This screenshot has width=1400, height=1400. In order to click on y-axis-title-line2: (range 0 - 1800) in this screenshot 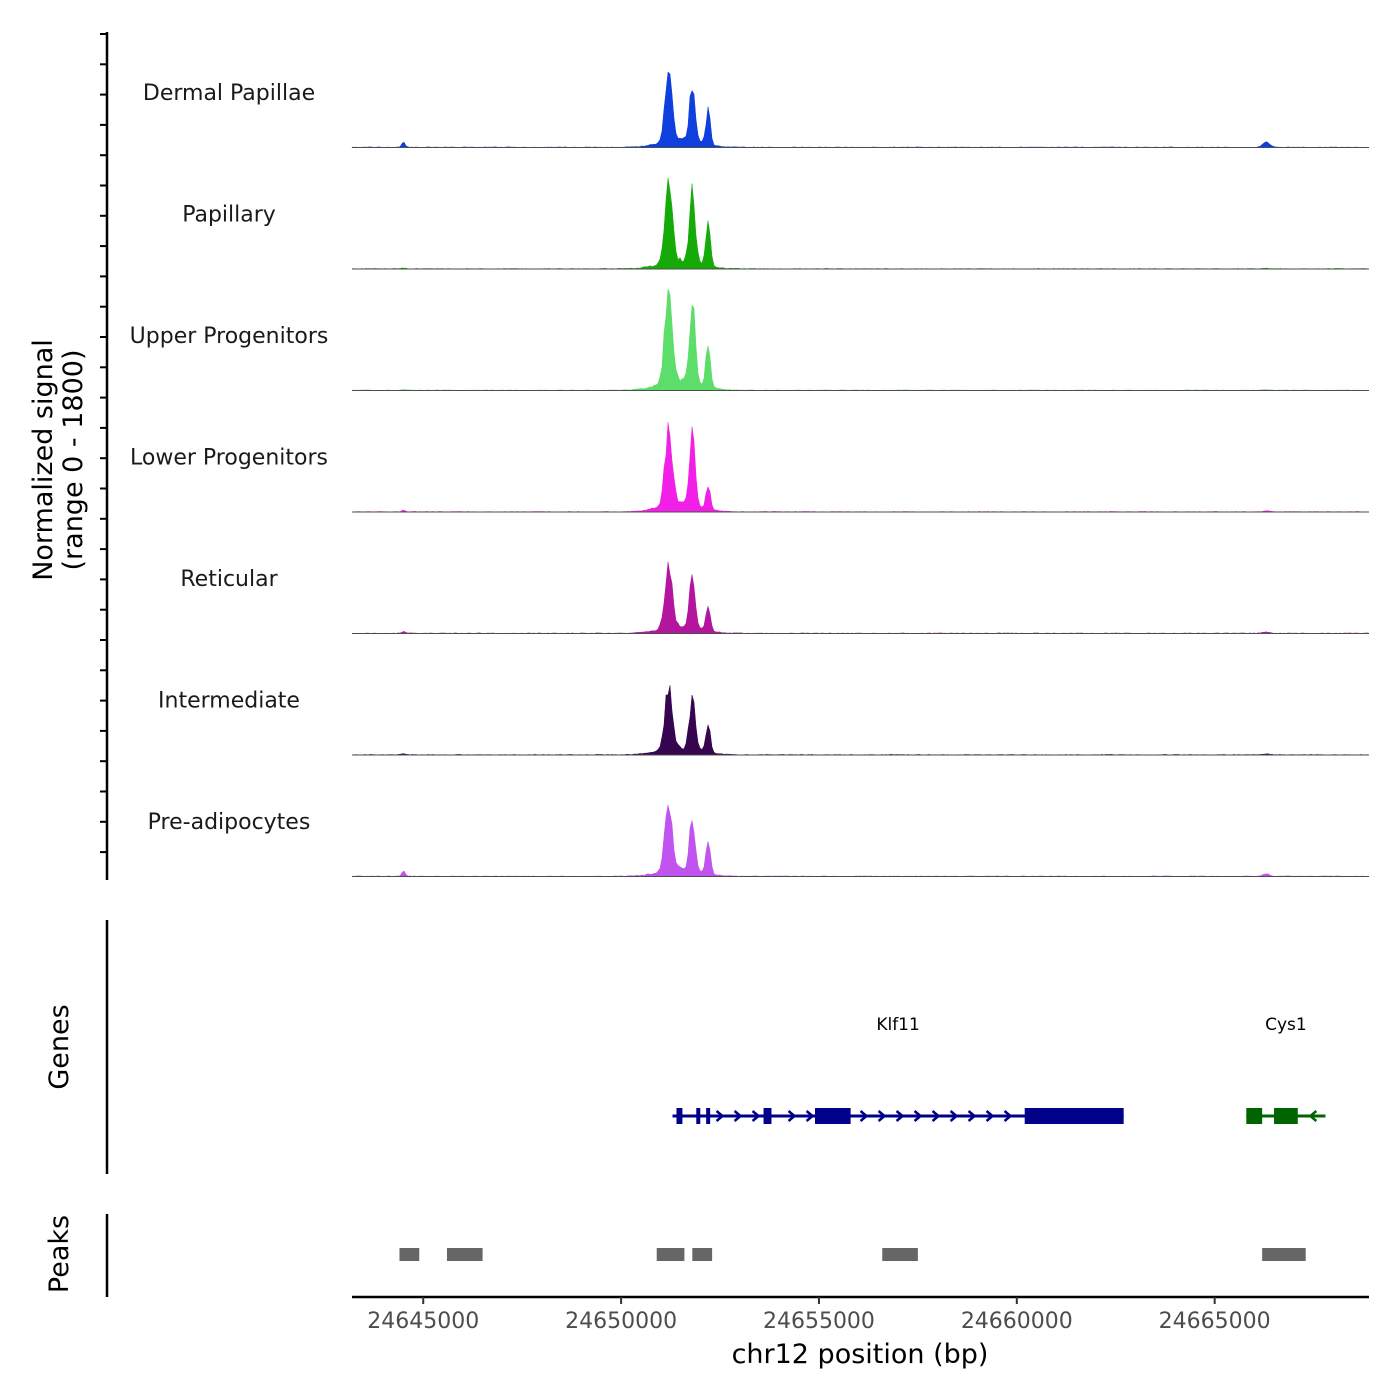, I will do `click(73, 460)`.